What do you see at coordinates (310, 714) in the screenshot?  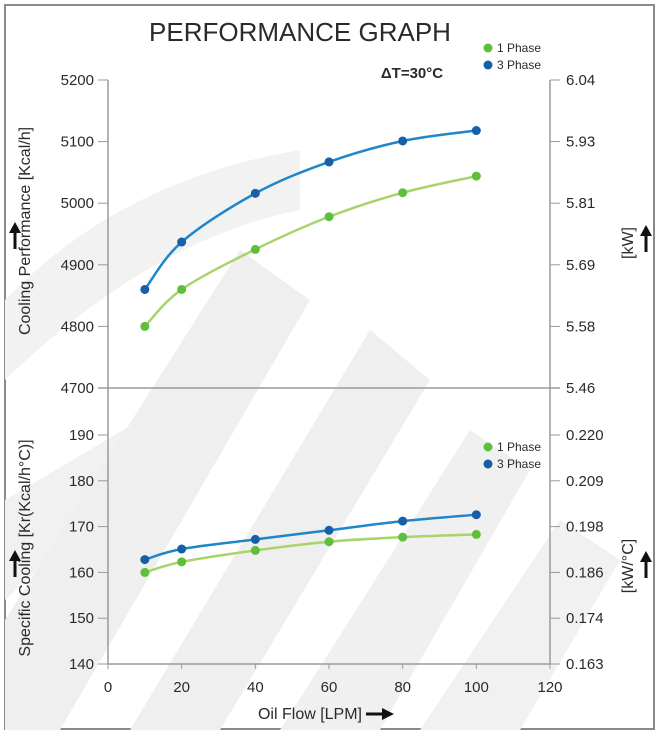 I see `x-axis-label: Oil Flow [LPM]` at bounding box center [310, 714].